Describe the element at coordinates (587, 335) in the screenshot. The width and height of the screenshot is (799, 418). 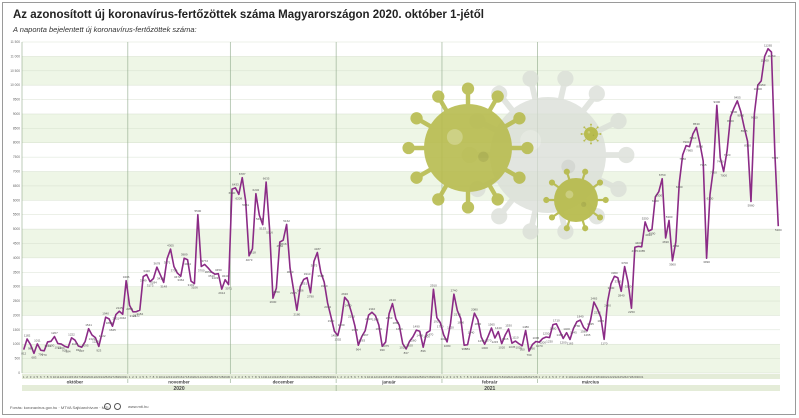
I see `data-label: 1465` at that location.